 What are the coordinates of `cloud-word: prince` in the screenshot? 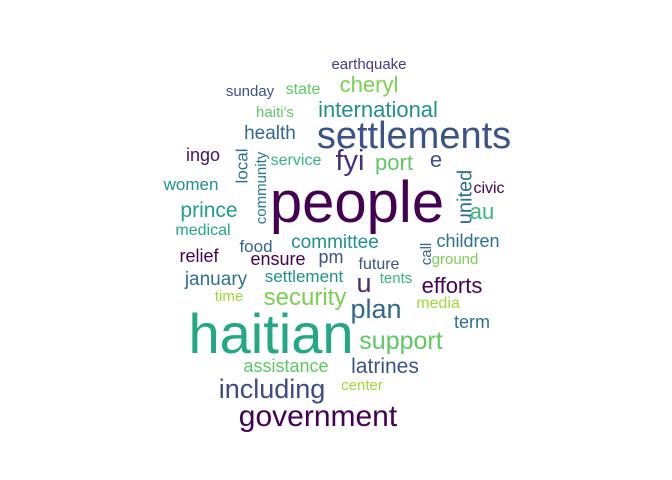 It's located at (208, 210).